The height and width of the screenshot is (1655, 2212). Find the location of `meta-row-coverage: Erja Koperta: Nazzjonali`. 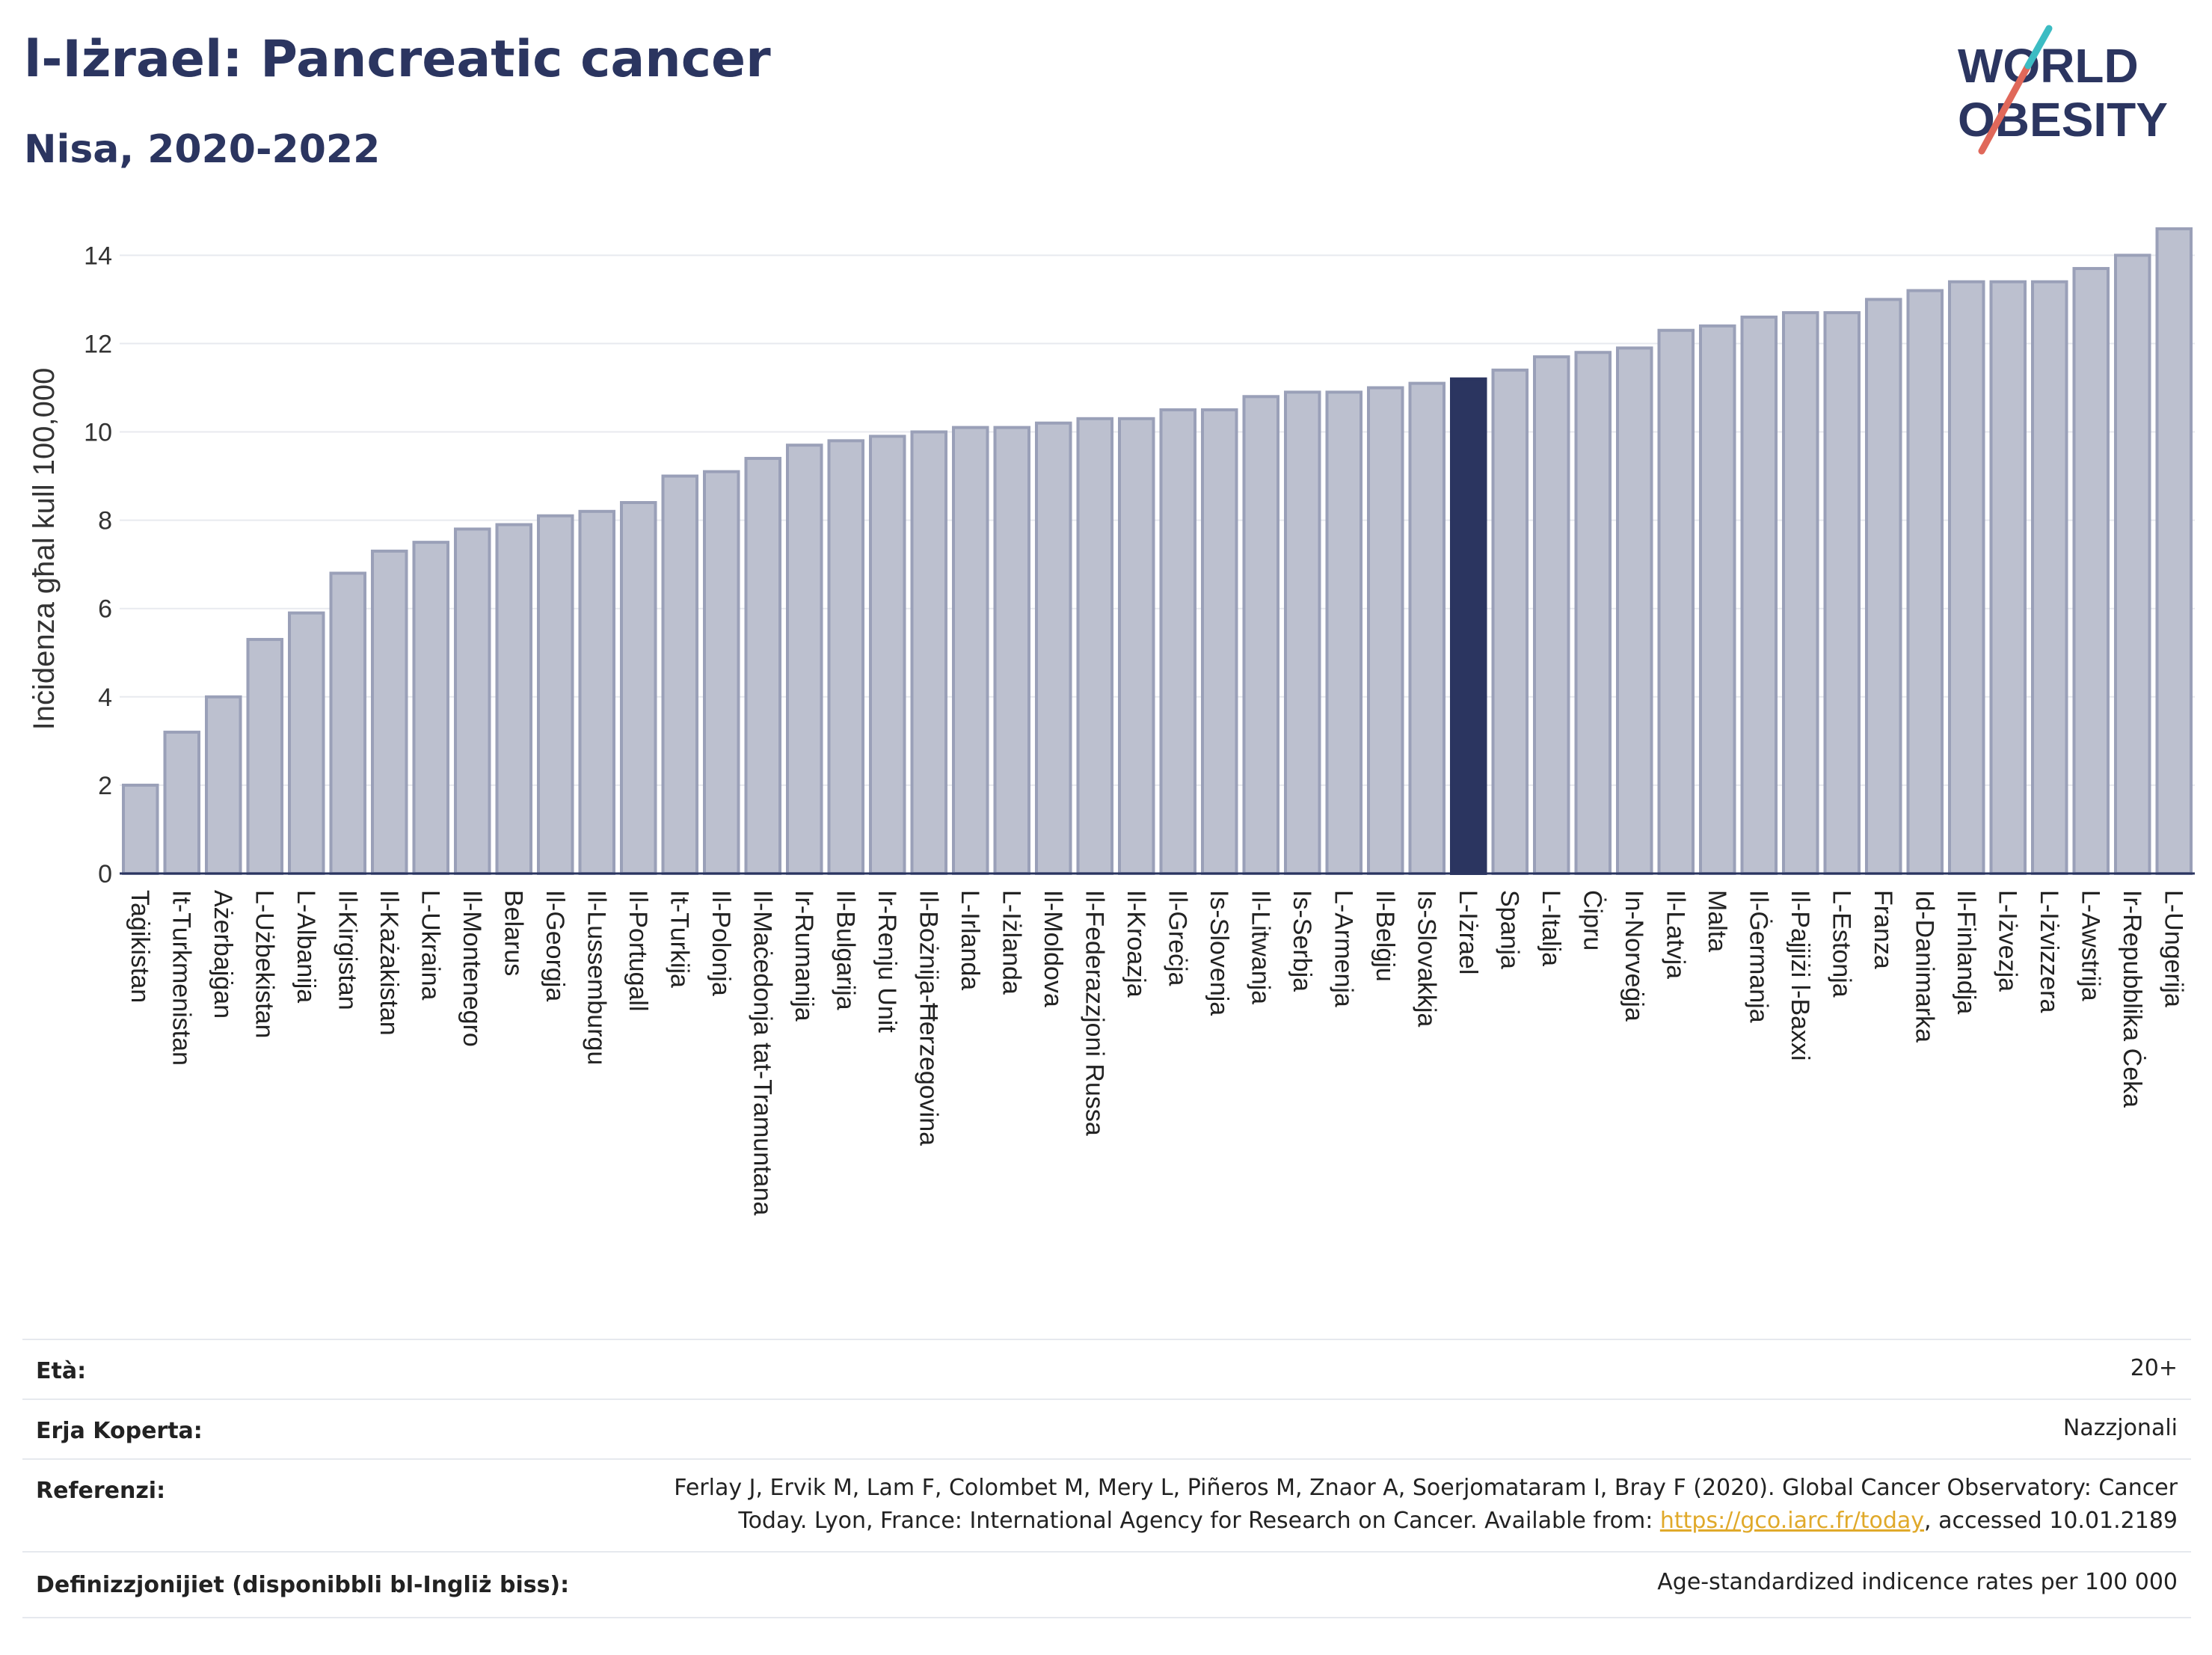

meta-row-coverage: Erja Koperta: Nazzjonali is located at coordinates (1106, 1429).